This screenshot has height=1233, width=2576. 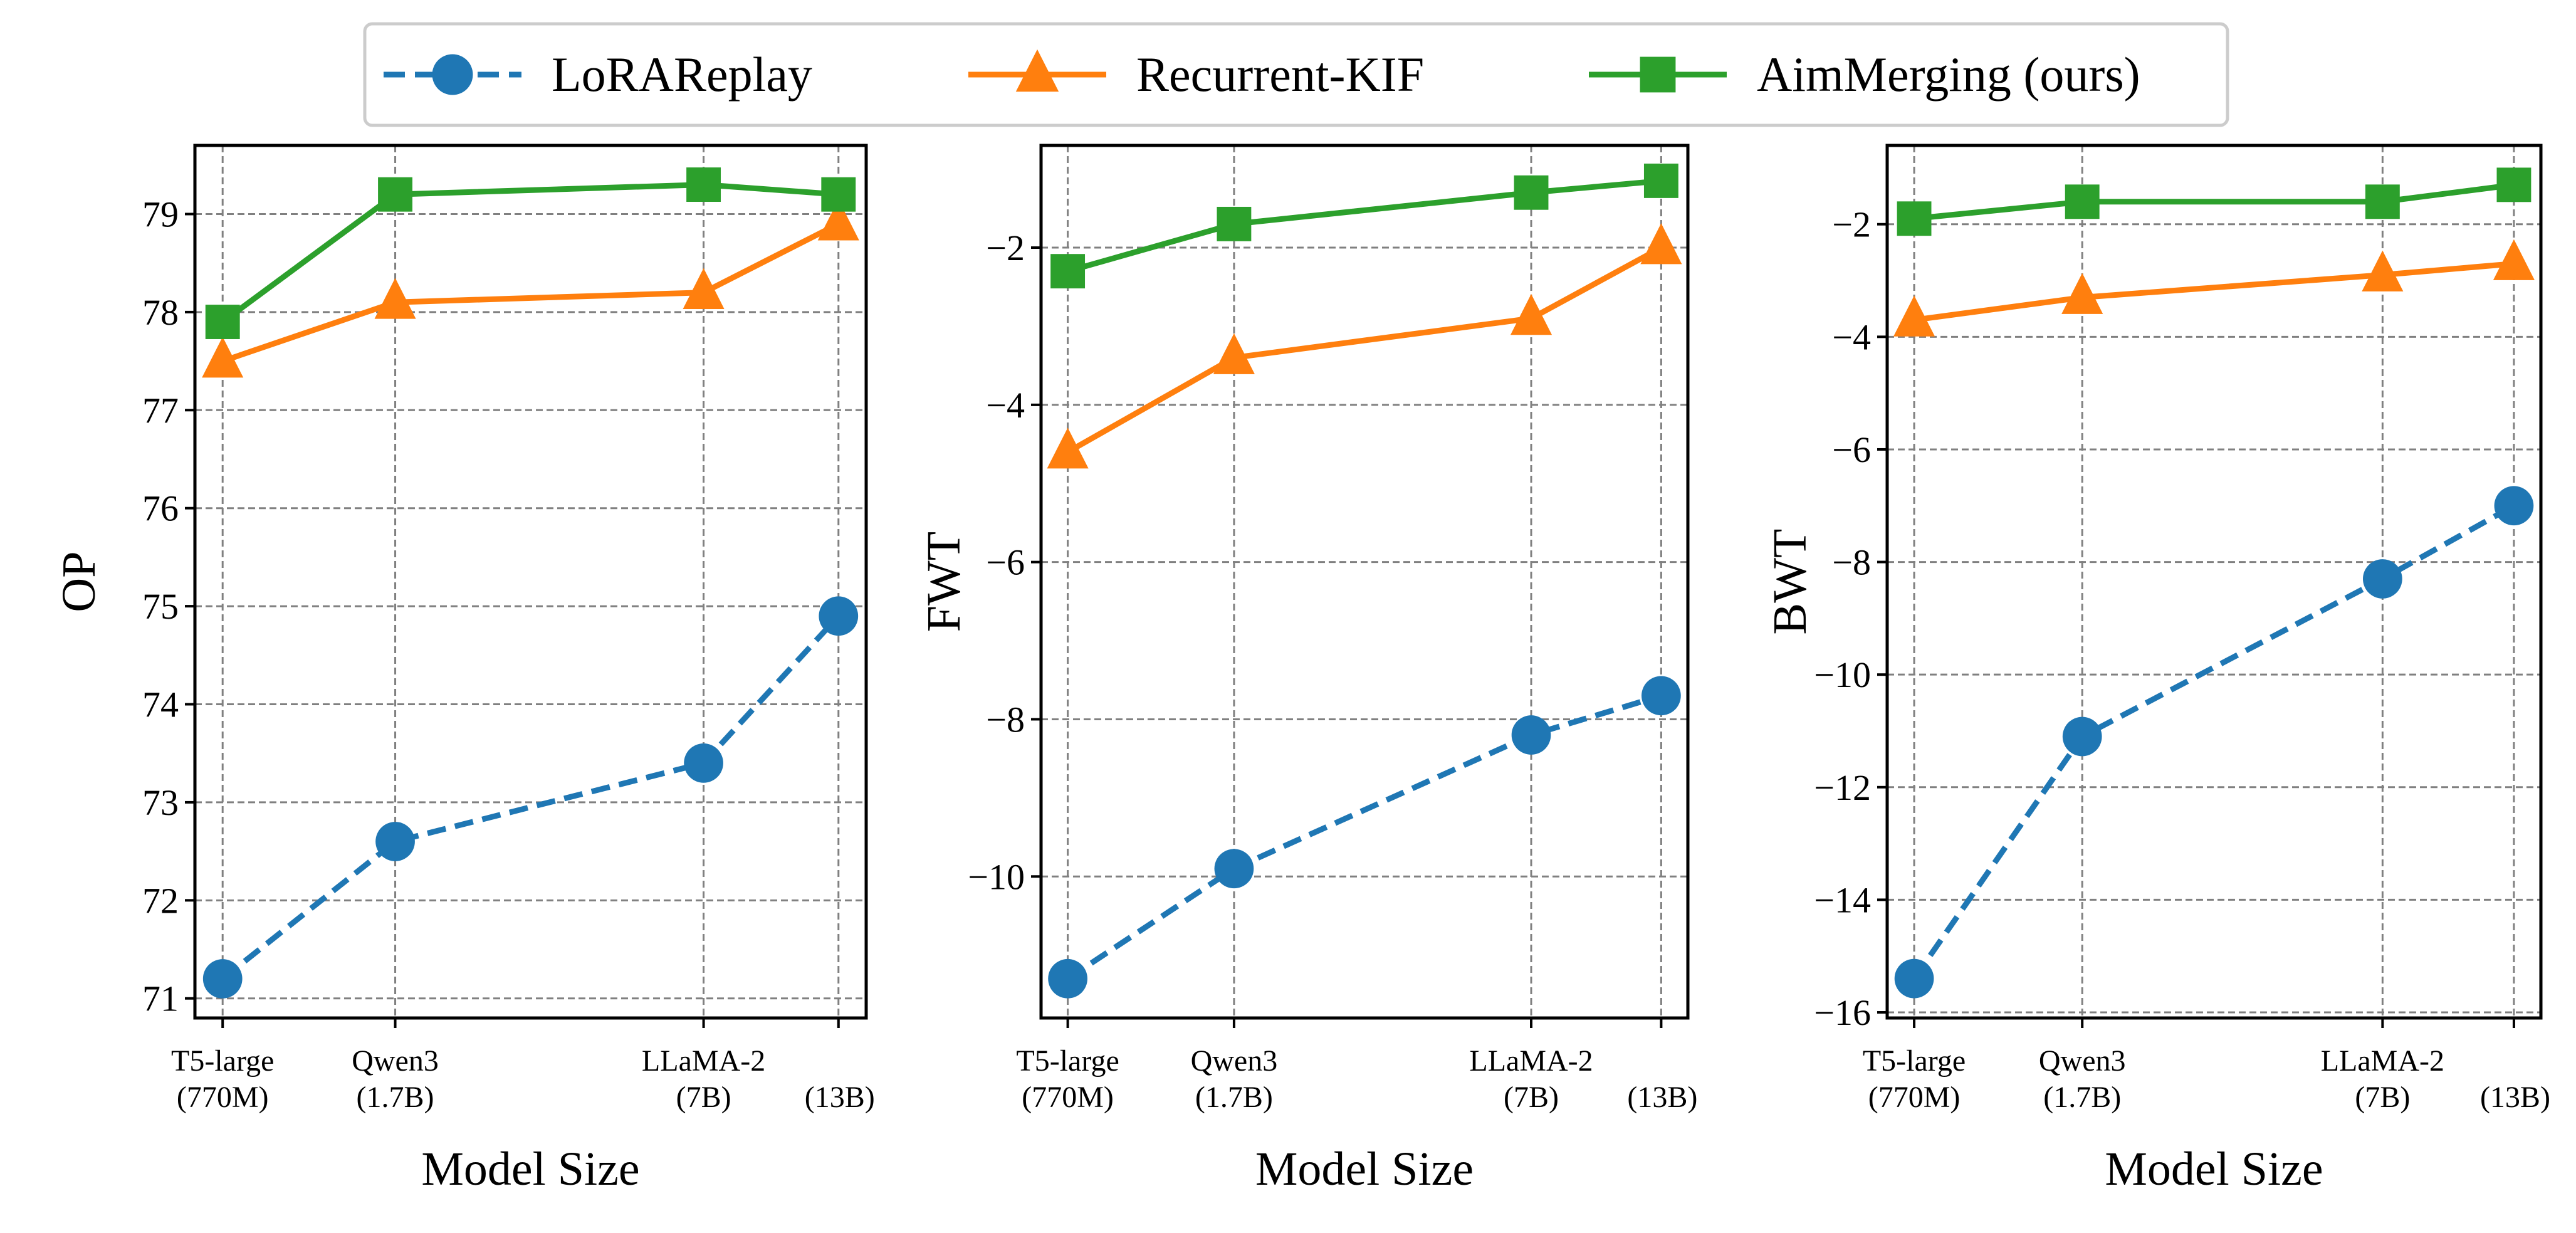 What do you see at coordinates (1842, 1012) in the screenshot?
I see `y-tick-label: −16` at bounding box center [1842, 1012].